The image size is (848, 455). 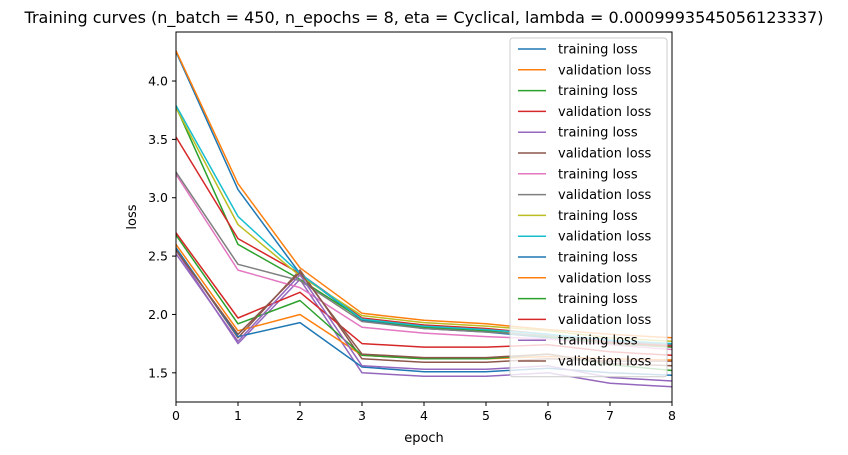 I want to click on y-tick-label: 4.0, so click(x=158, y=81).